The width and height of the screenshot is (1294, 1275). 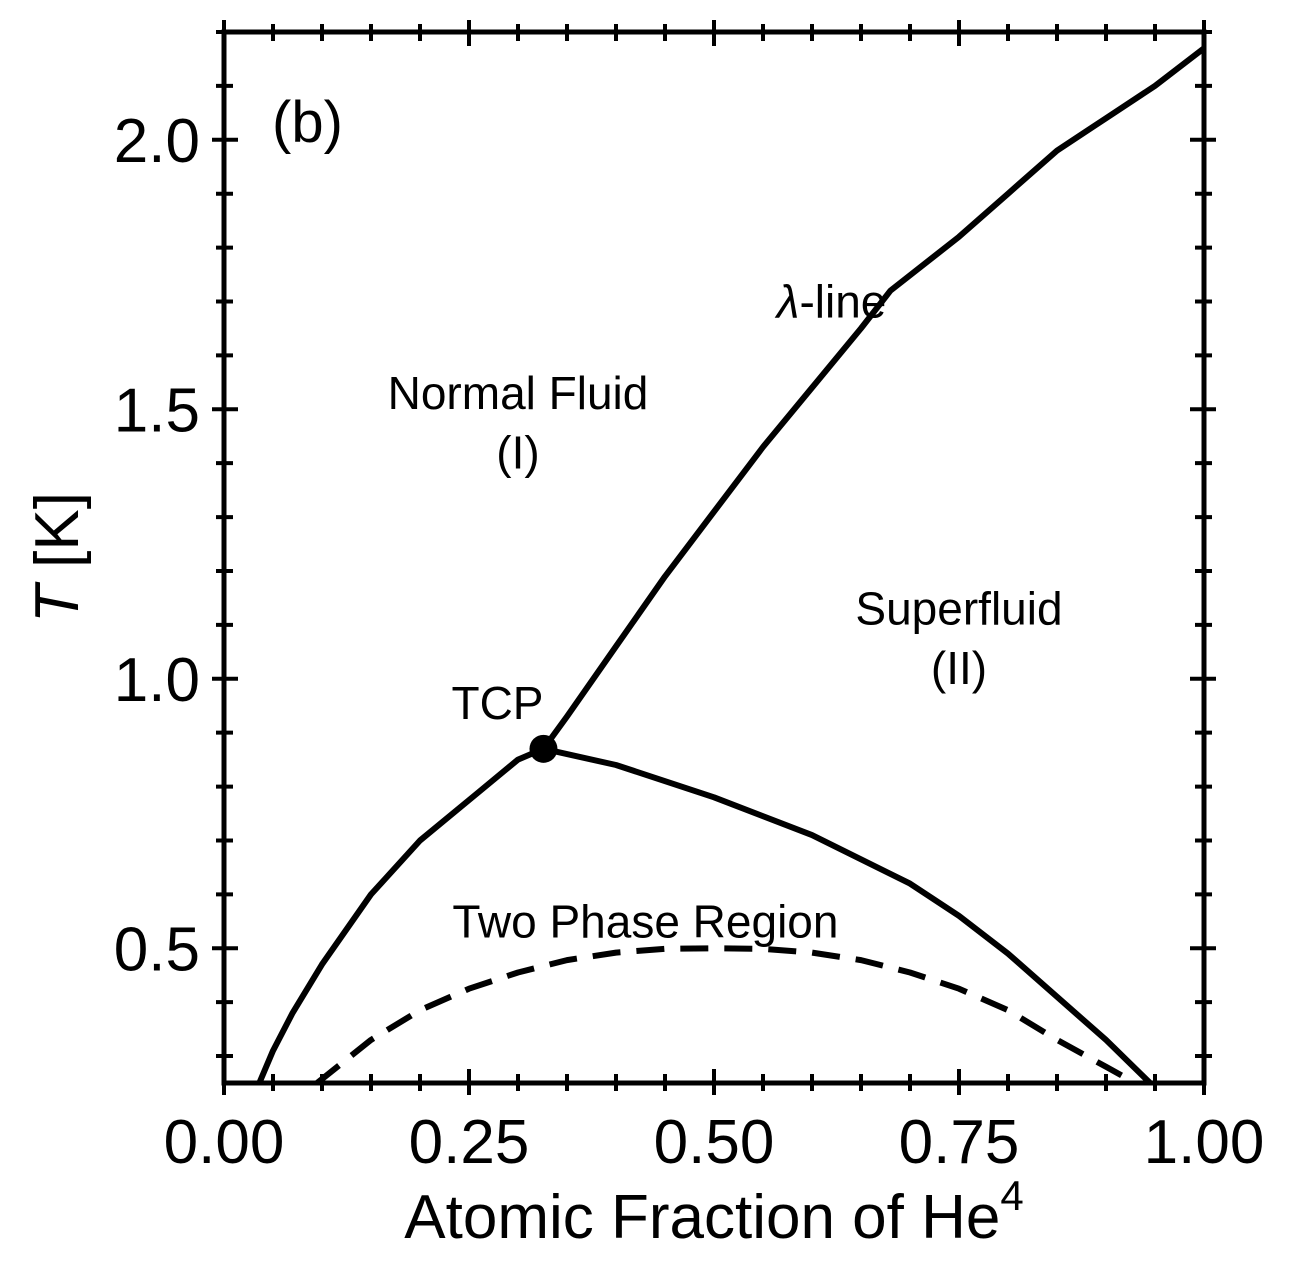 I want to click on x-axis-title: Atomic Fraction of He4, so click(x=713, y=1212).